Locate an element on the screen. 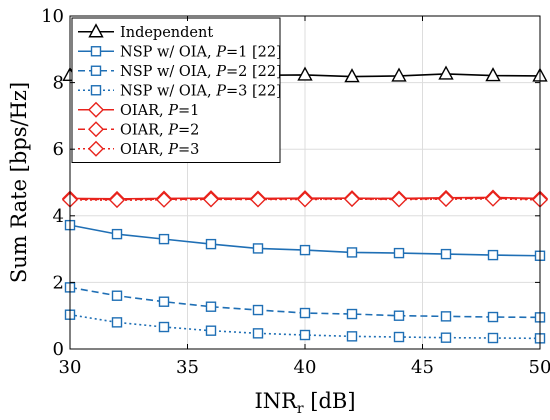 The image size is (550, 420). legend-entry: OIAR, P=2 is located at coordinates (138, 129).